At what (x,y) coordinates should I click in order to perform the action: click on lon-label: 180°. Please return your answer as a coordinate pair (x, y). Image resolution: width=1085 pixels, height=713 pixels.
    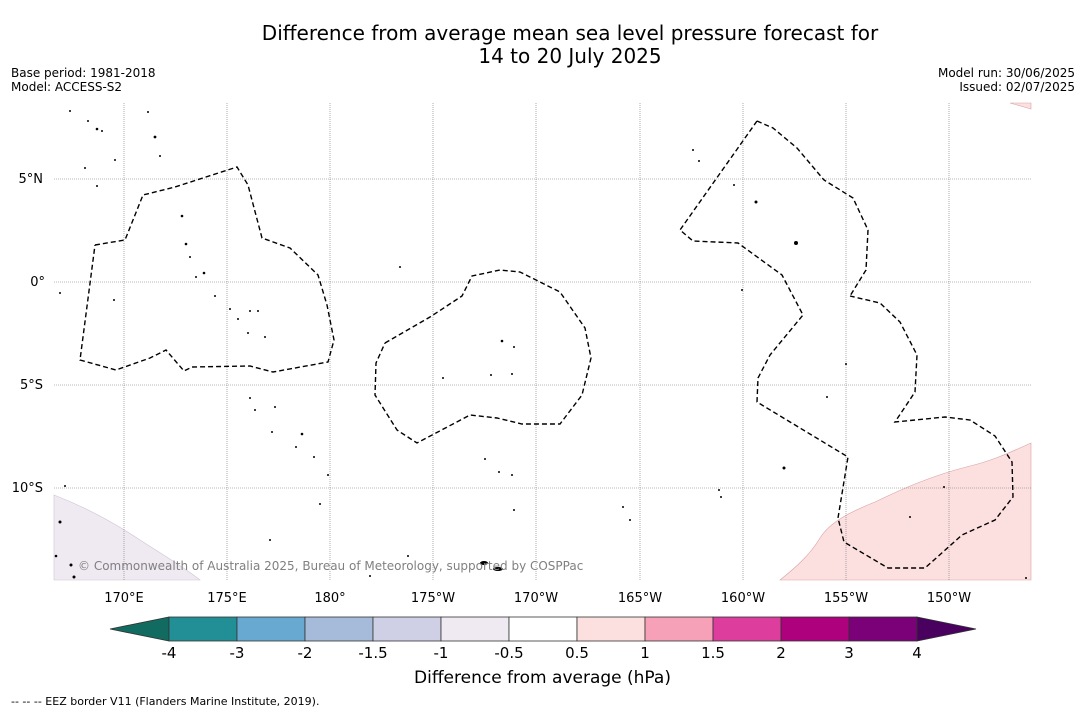
    Looking at the image, I should click on (329, 598).